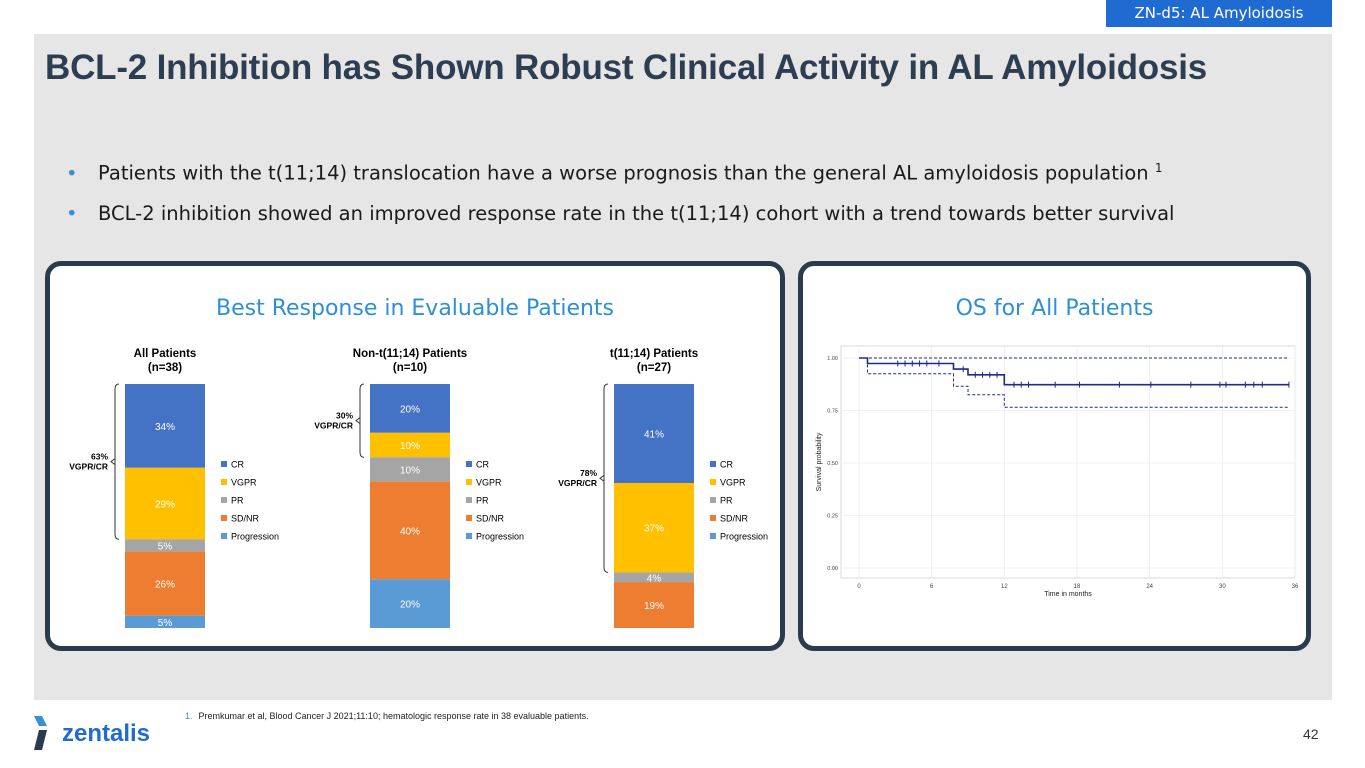 The image size is (1365, 768). What do you see at coordinates (1158, 168) in the screenshot?
I see `bullet-superscript: 1` at bounding box center [1158, 168].